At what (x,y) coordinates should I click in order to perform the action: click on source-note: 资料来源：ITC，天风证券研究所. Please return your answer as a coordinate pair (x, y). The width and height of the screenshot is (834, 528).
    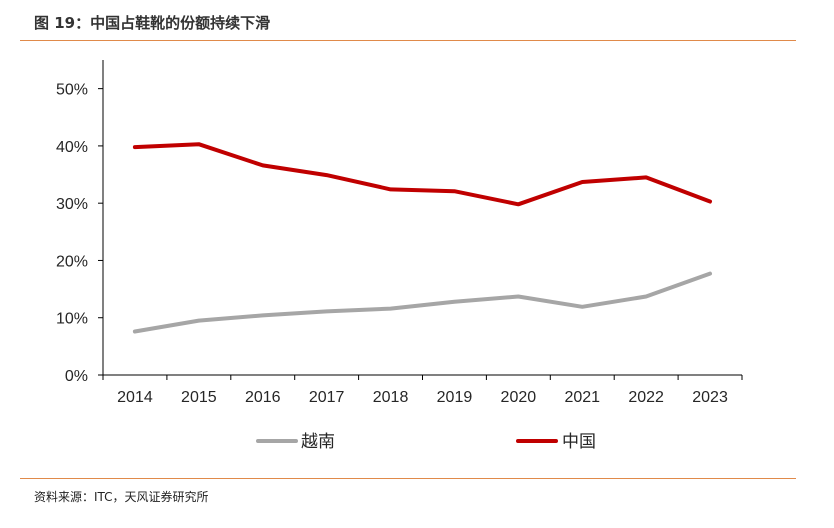
    Looking at the image, I should click on (121, 497).